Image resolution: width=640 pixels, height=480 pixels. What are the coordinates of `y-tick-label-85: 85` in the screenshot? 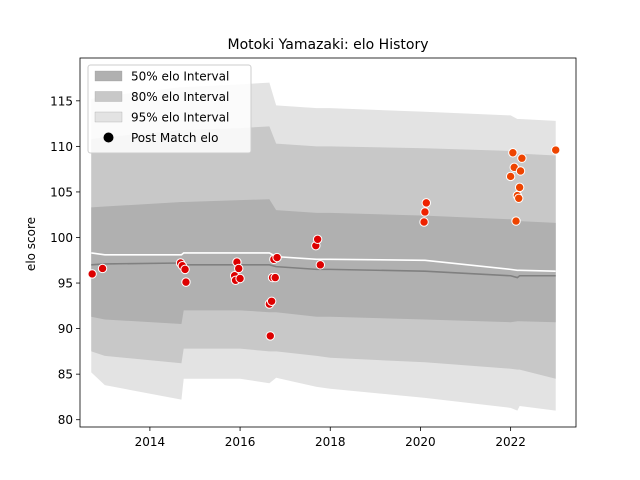 It's located at (65, 375).